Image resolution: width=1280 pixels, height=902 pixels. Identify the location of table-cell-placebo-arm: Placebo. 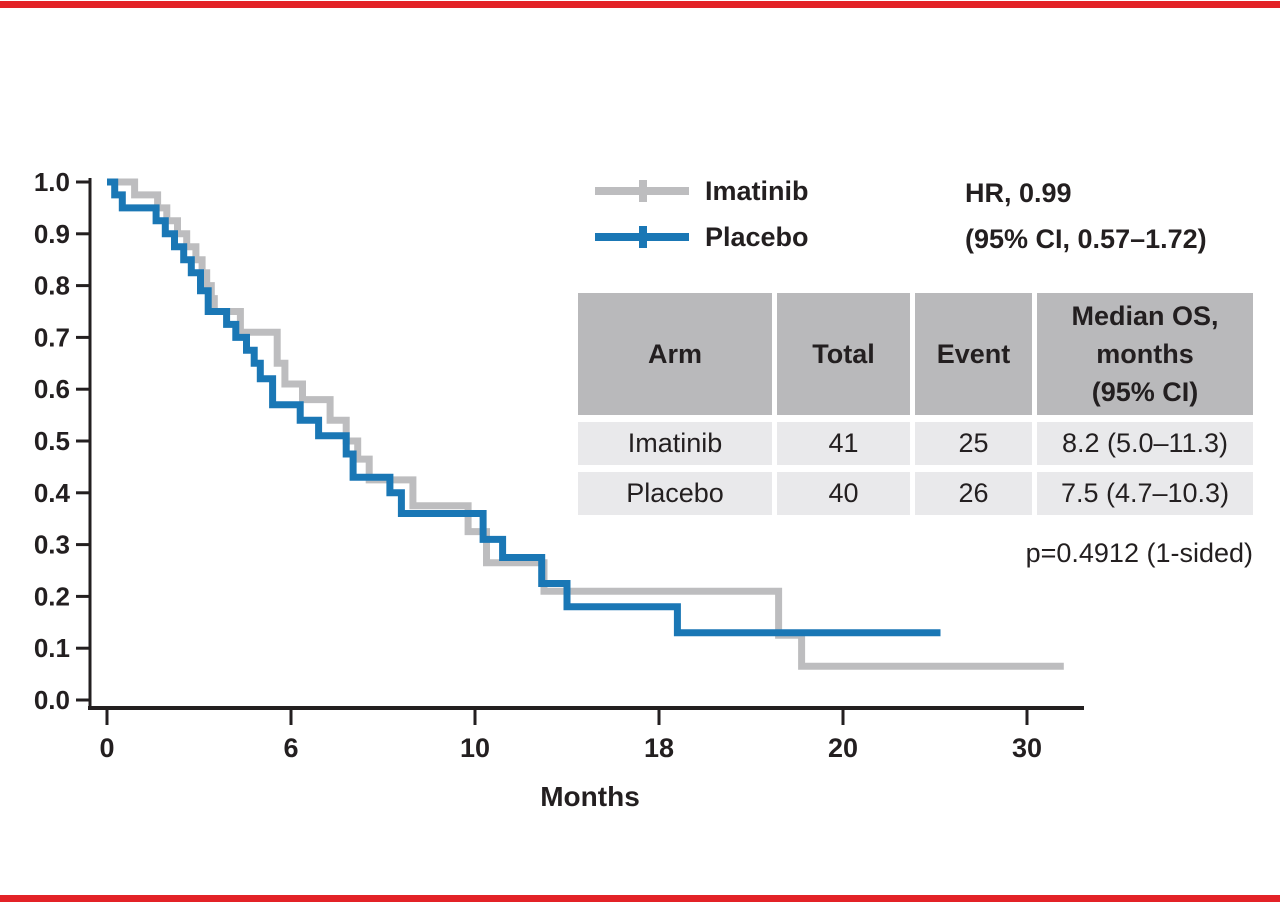
(675, 493).